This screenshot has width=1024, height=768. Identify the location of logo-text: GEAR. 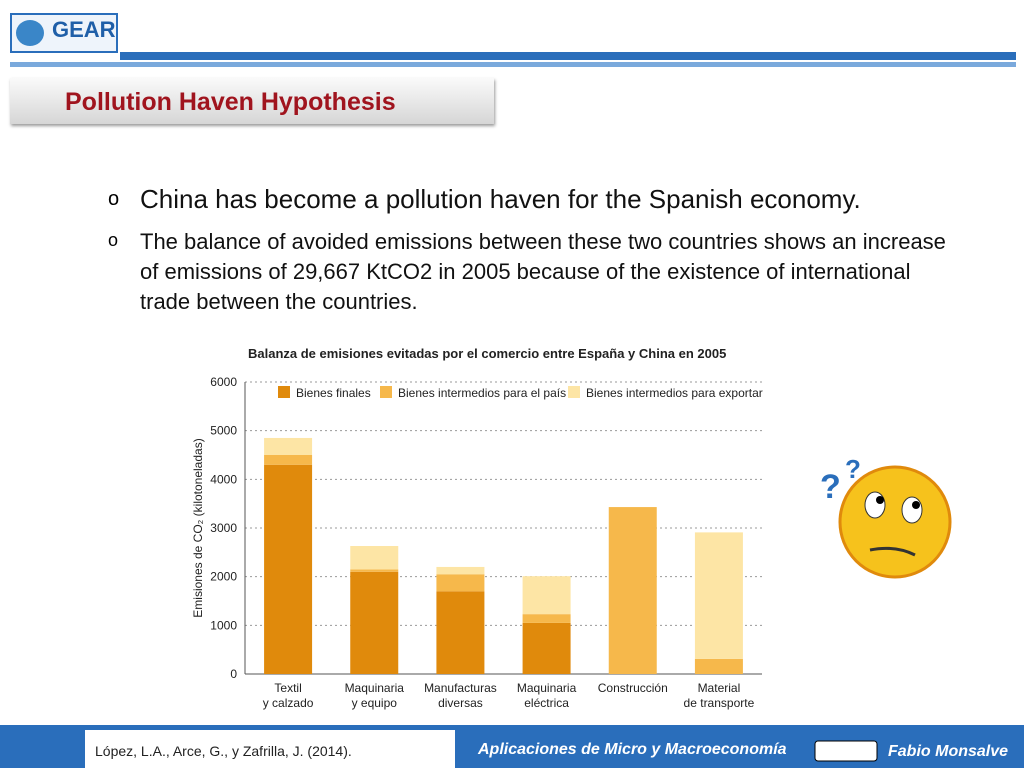
(84, 29).